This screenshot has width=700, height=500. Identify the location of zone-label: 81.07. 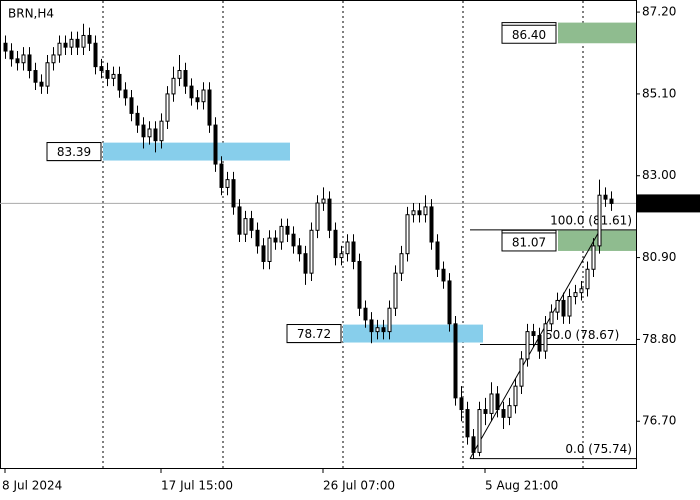
(529, 242).